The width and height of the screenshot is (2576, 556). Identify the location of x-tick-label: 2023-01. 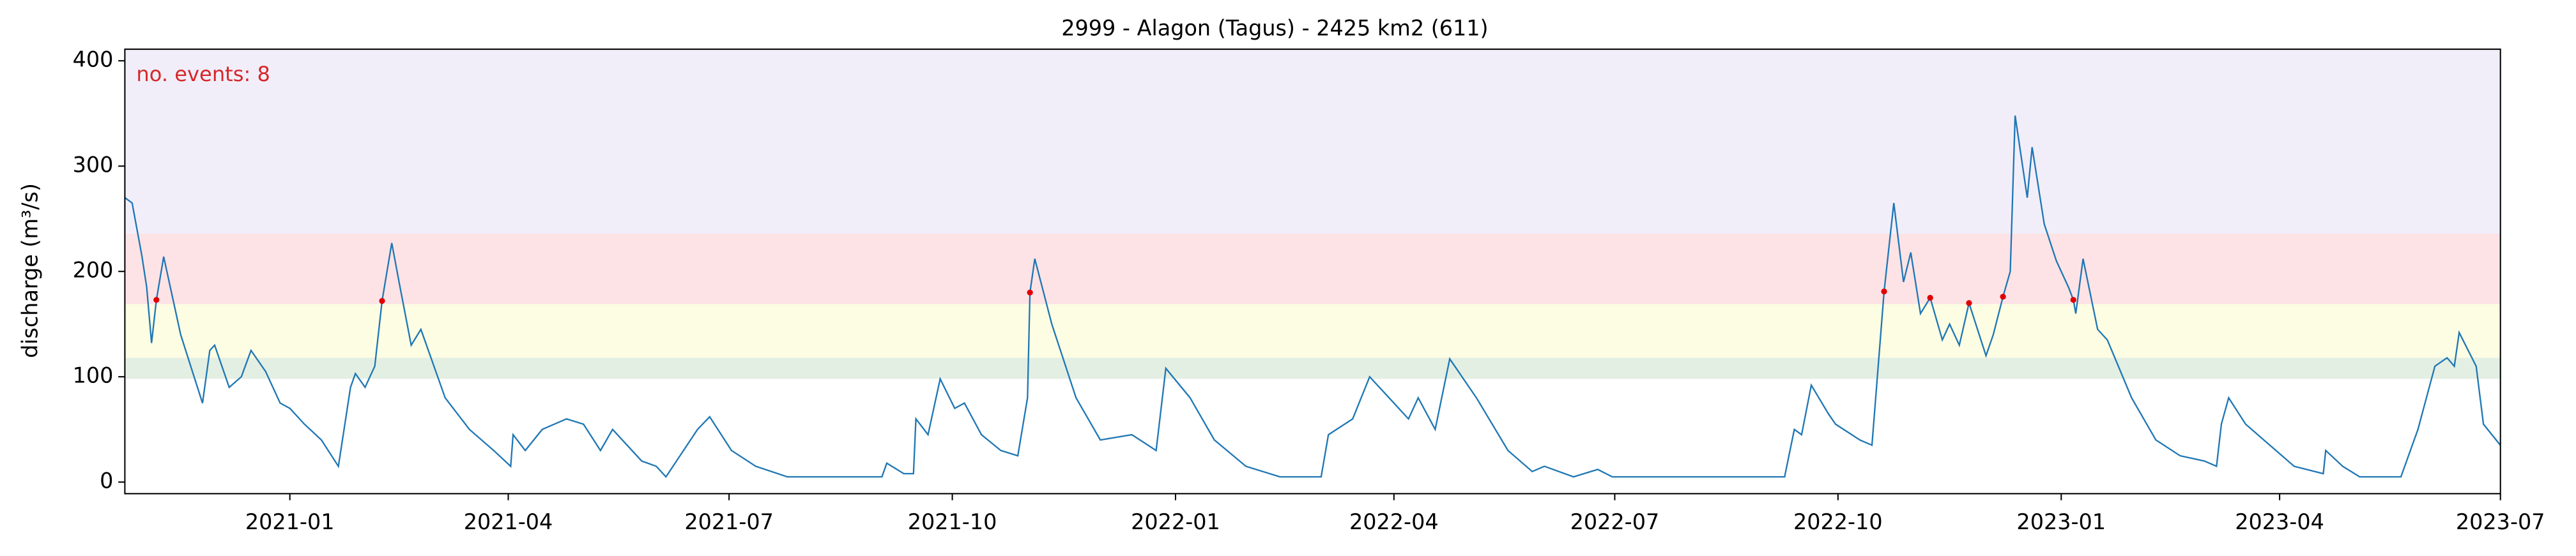
(2061, 521).